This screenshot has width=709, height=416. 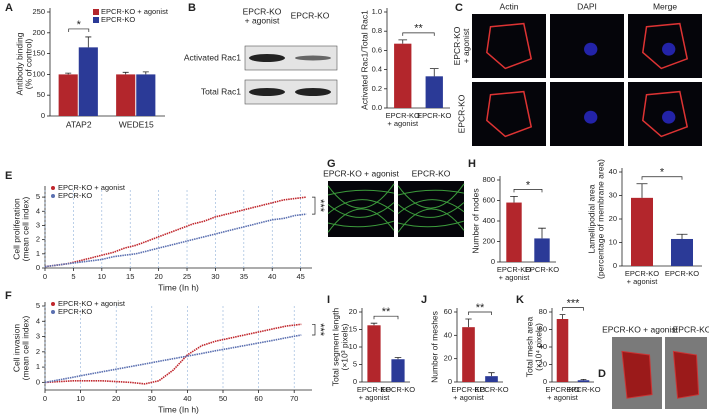 What do you see at coordinates (543, 328) in the screenshot?
I see `y-tick-label: 60` at bounding box center [543, 328].